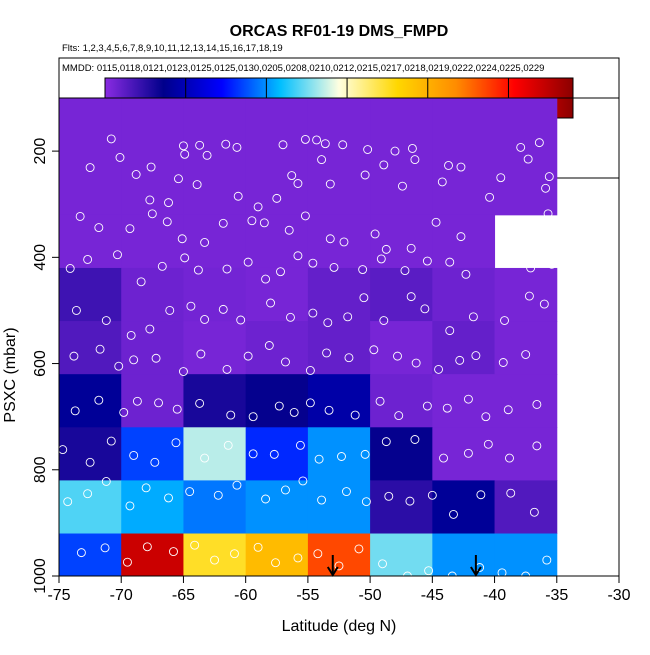 Image resolution: width=650 pixels, height=655 pixels. I want to click on x-tick-label: -30, so click(618, 595).